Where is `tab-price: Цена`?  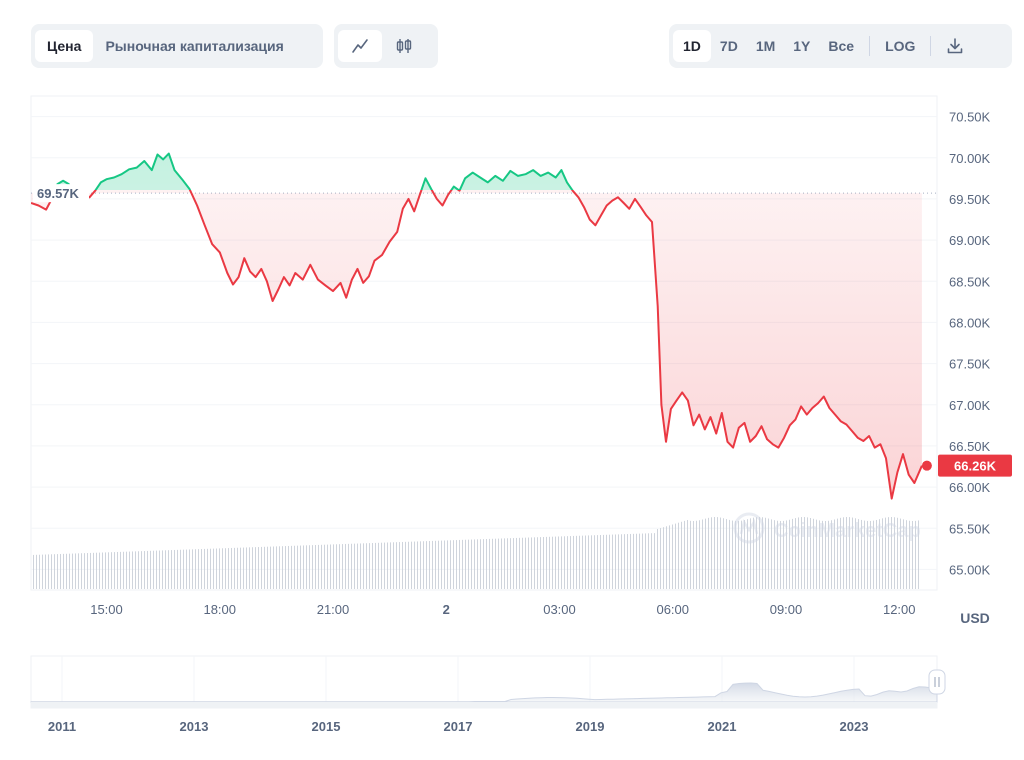
tab-price: Цена is located at coordinates (64, 46).